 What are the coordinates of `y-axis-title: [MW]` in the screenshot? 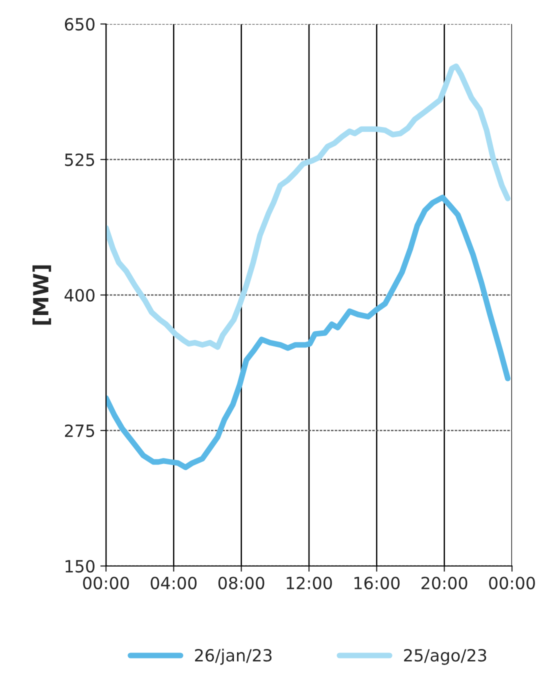 It's located at (42, 295).